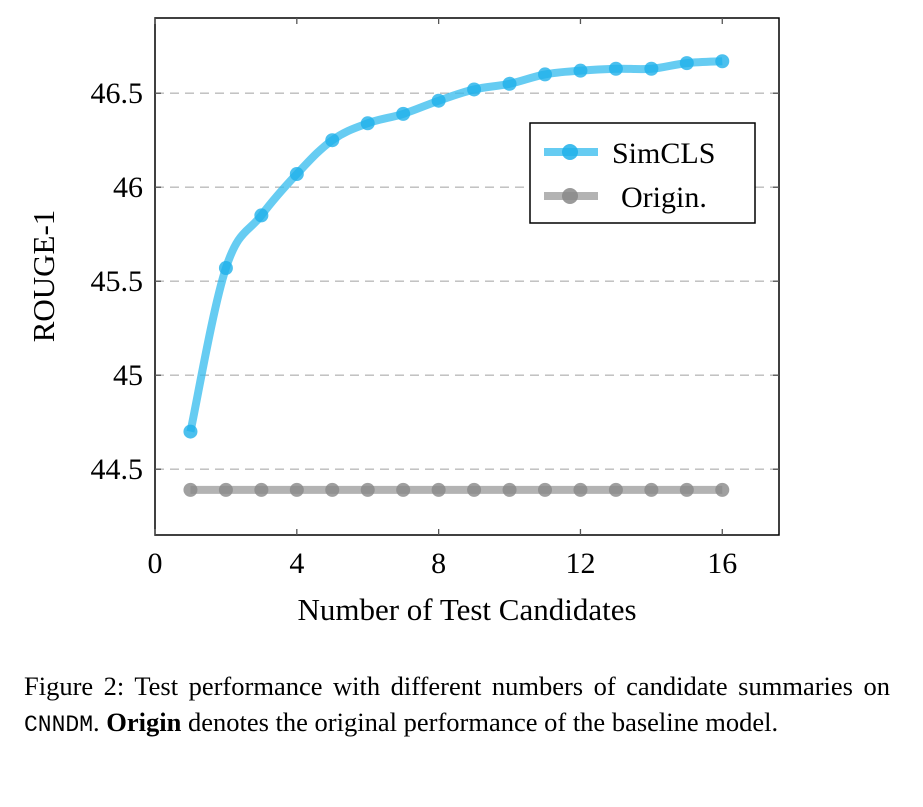 The height and width of the screenshot is (807, 923). I want to click on y-tick-label: 44.5, so click(117, 469).